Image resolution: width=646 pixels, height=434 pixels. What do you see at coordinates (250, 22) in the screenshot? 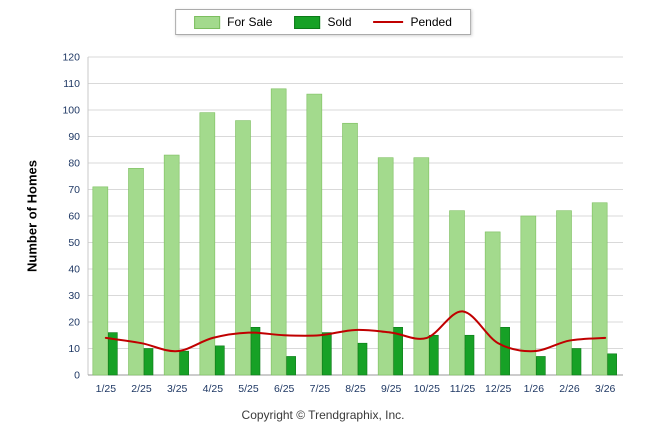
I see `legend-label-for-sale: For Sale` at bounding box center [250, 22].